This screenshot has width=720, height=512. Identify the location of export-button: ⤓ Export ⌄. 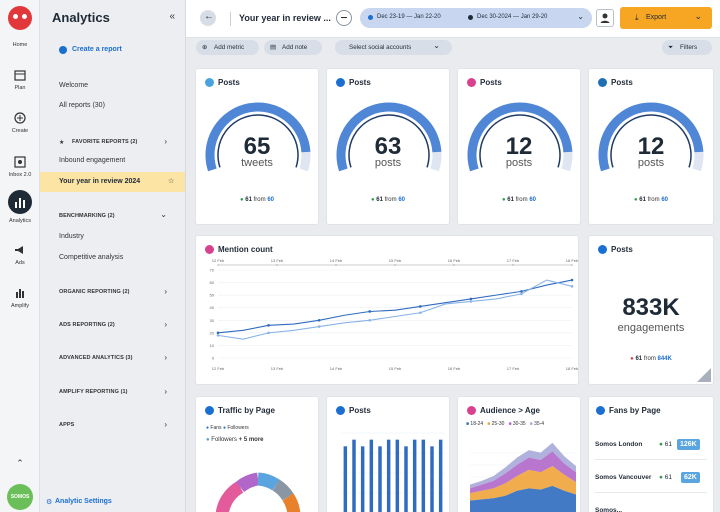
(666, 18).